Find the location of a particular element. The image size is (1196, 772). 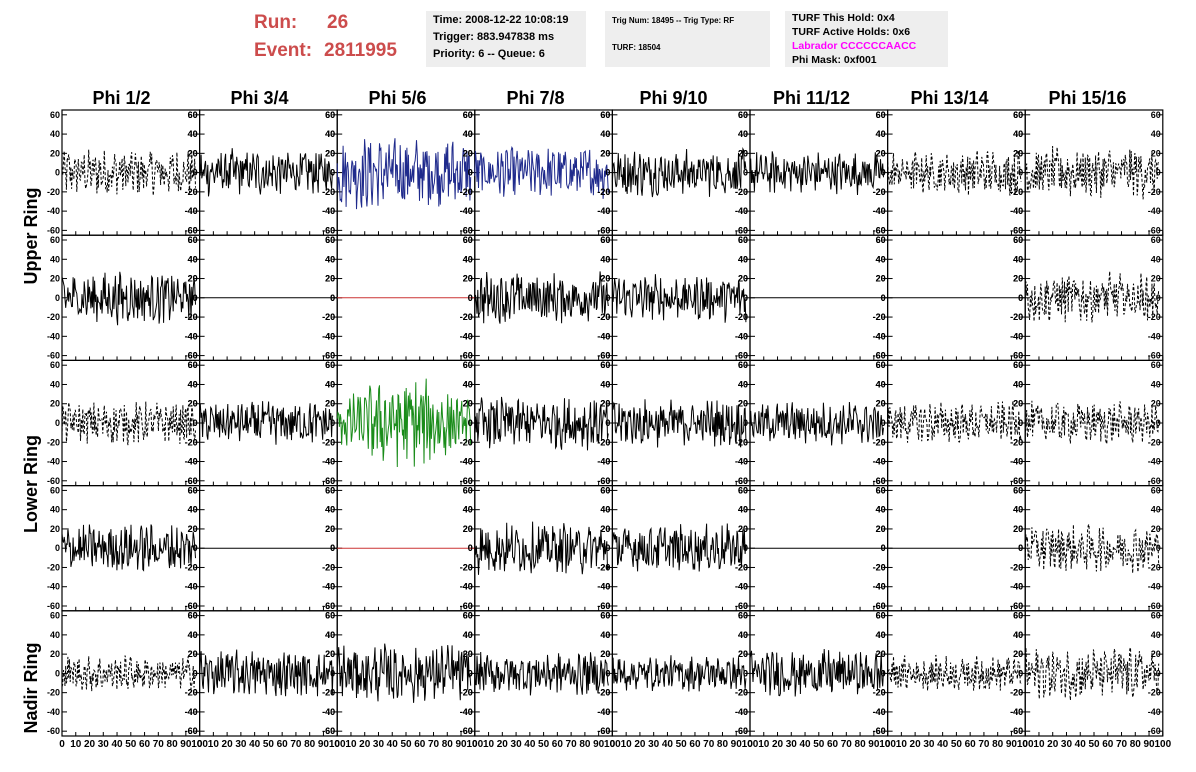

column-title-phi-11-12: Phi 11/12 is located at coordinates (811, 98).